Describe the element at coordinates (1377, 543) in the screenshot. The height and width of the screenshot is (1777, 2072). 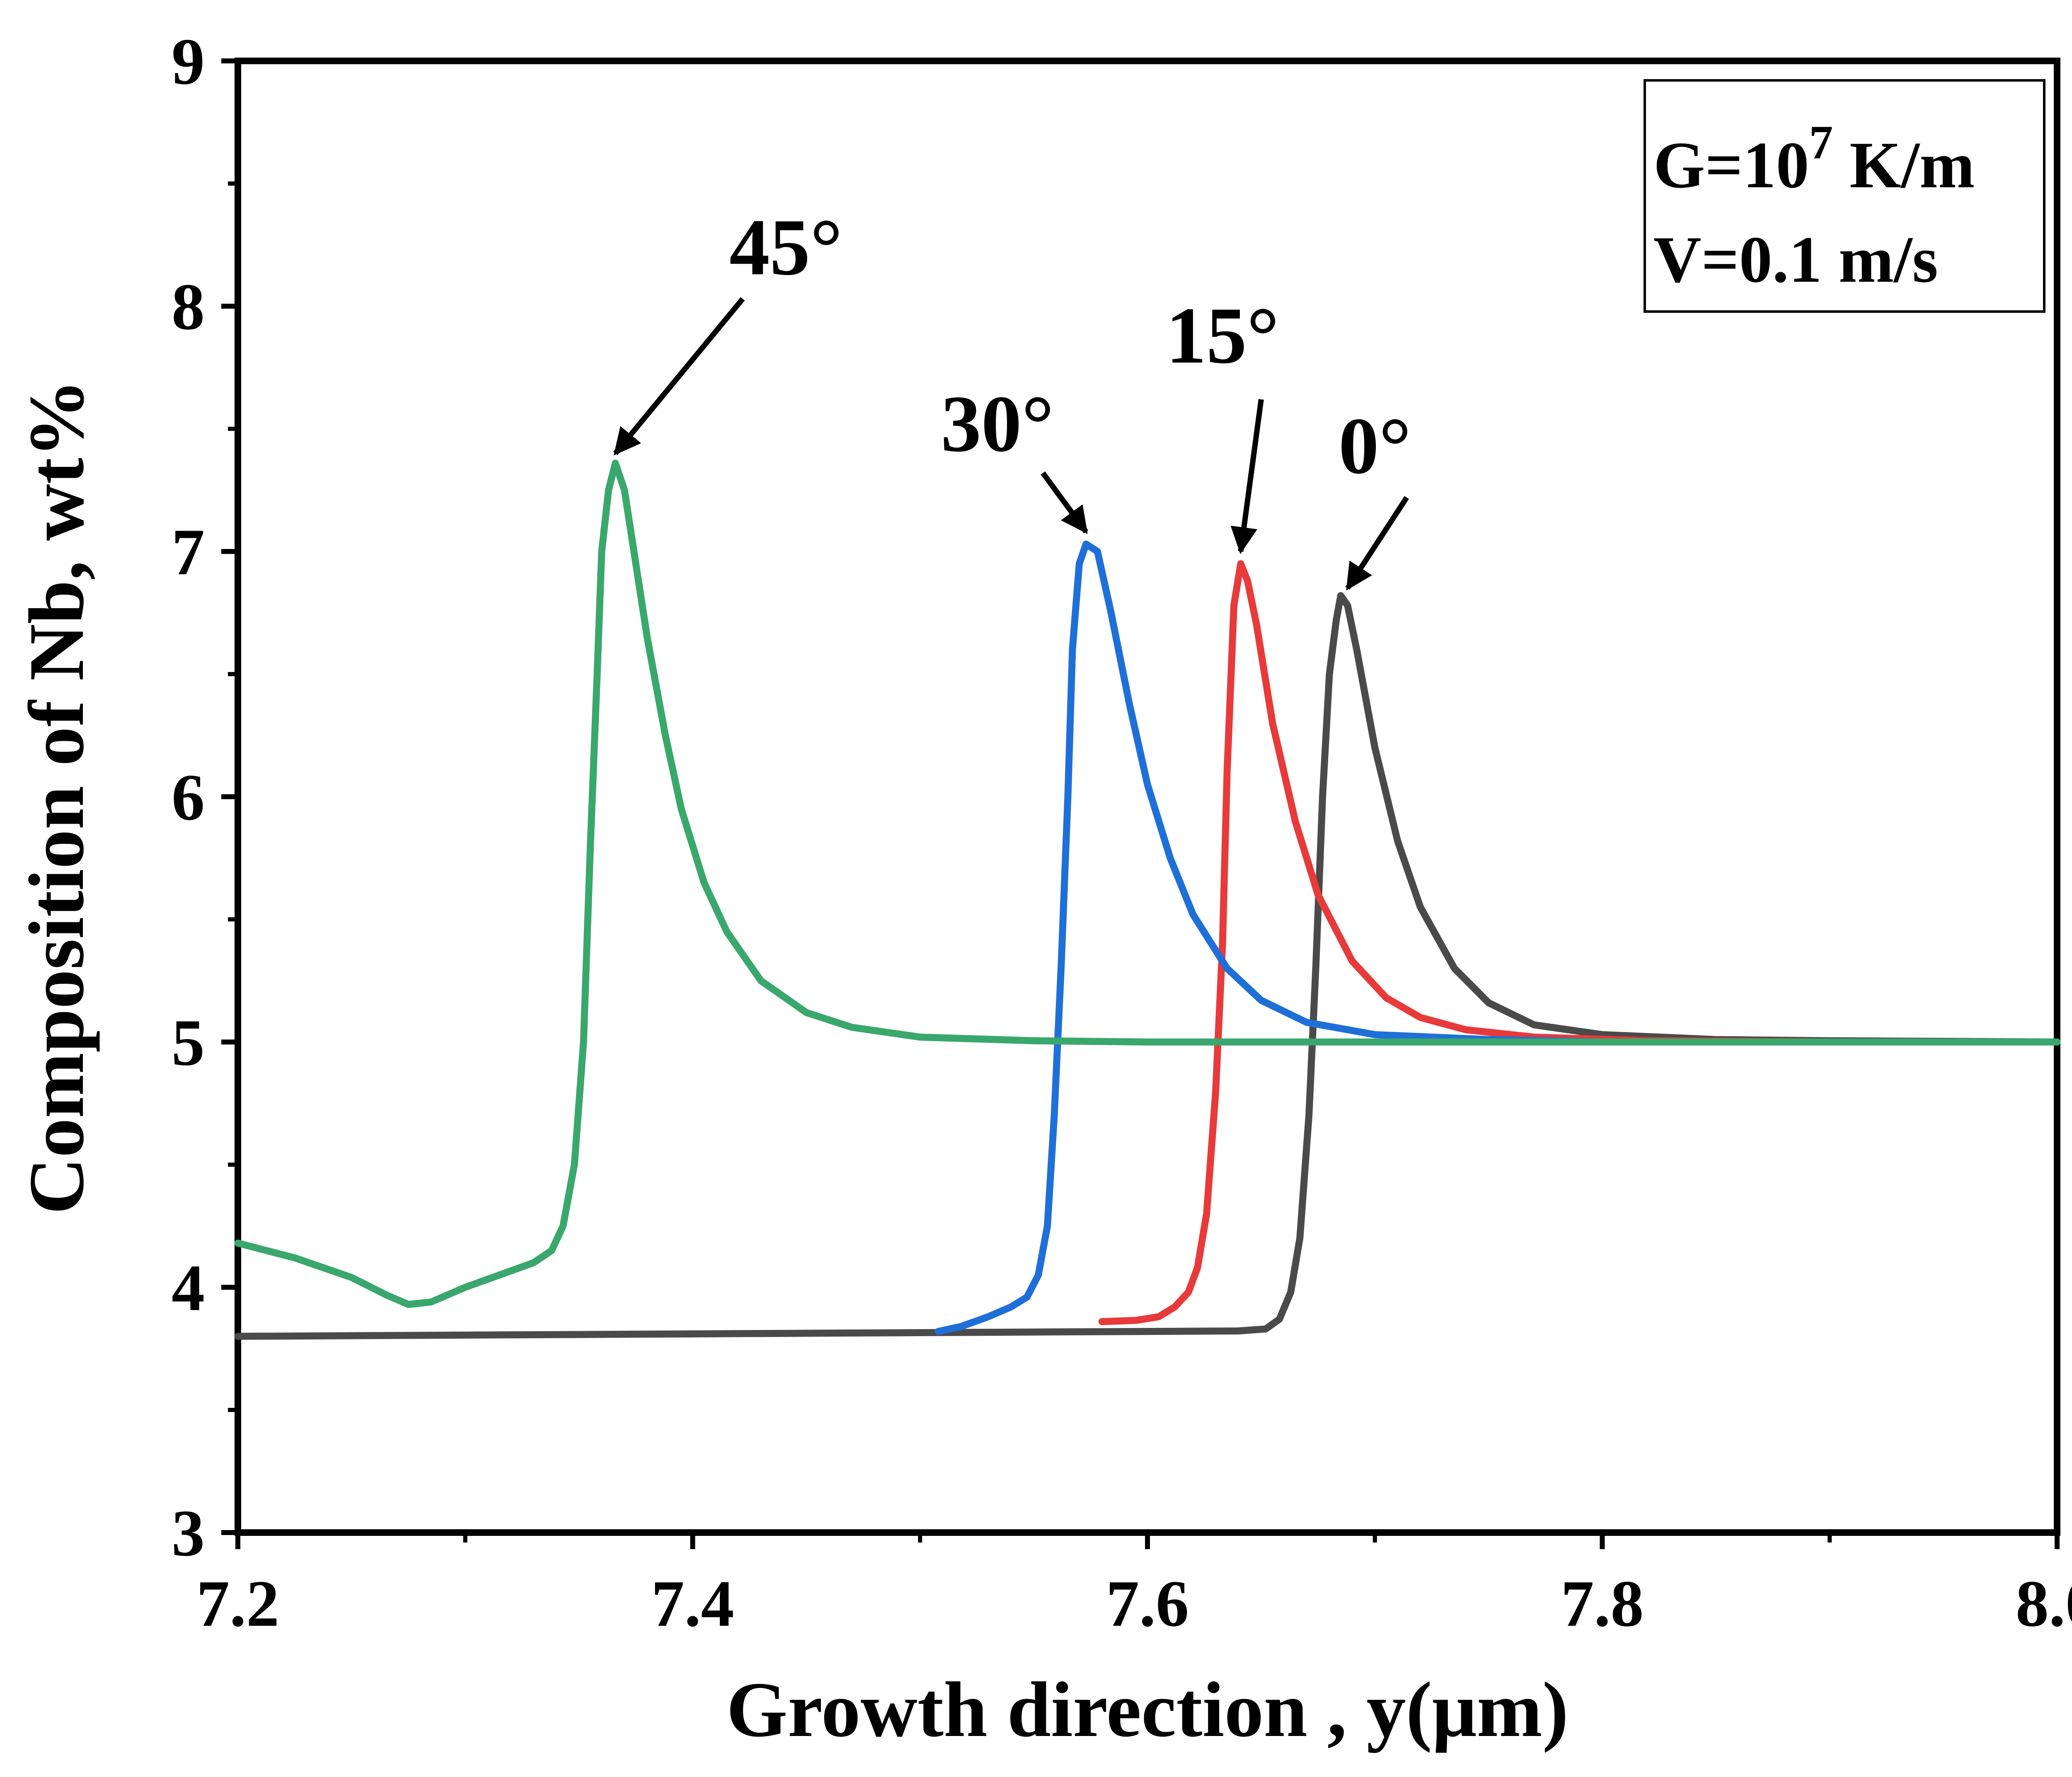
I see `annotation-arrow-0deg` at that location.